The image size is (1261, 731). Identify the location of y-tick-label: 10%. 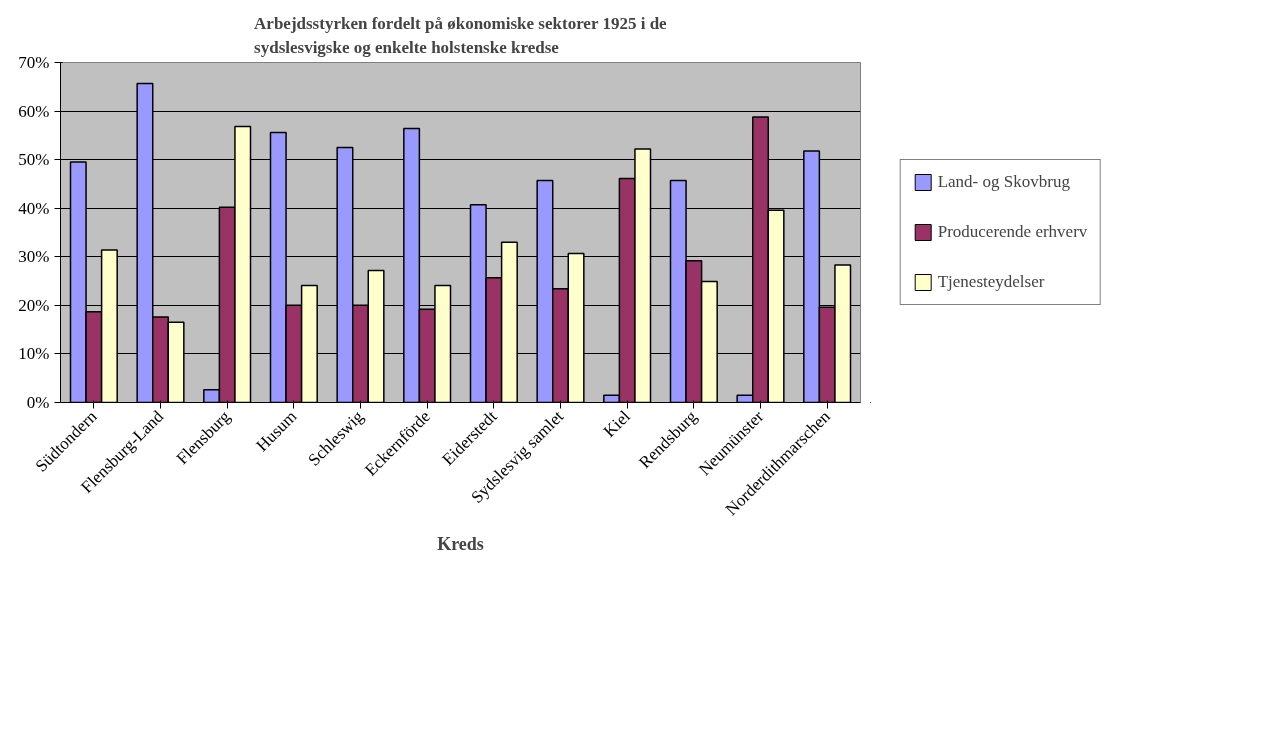
(34, 354).